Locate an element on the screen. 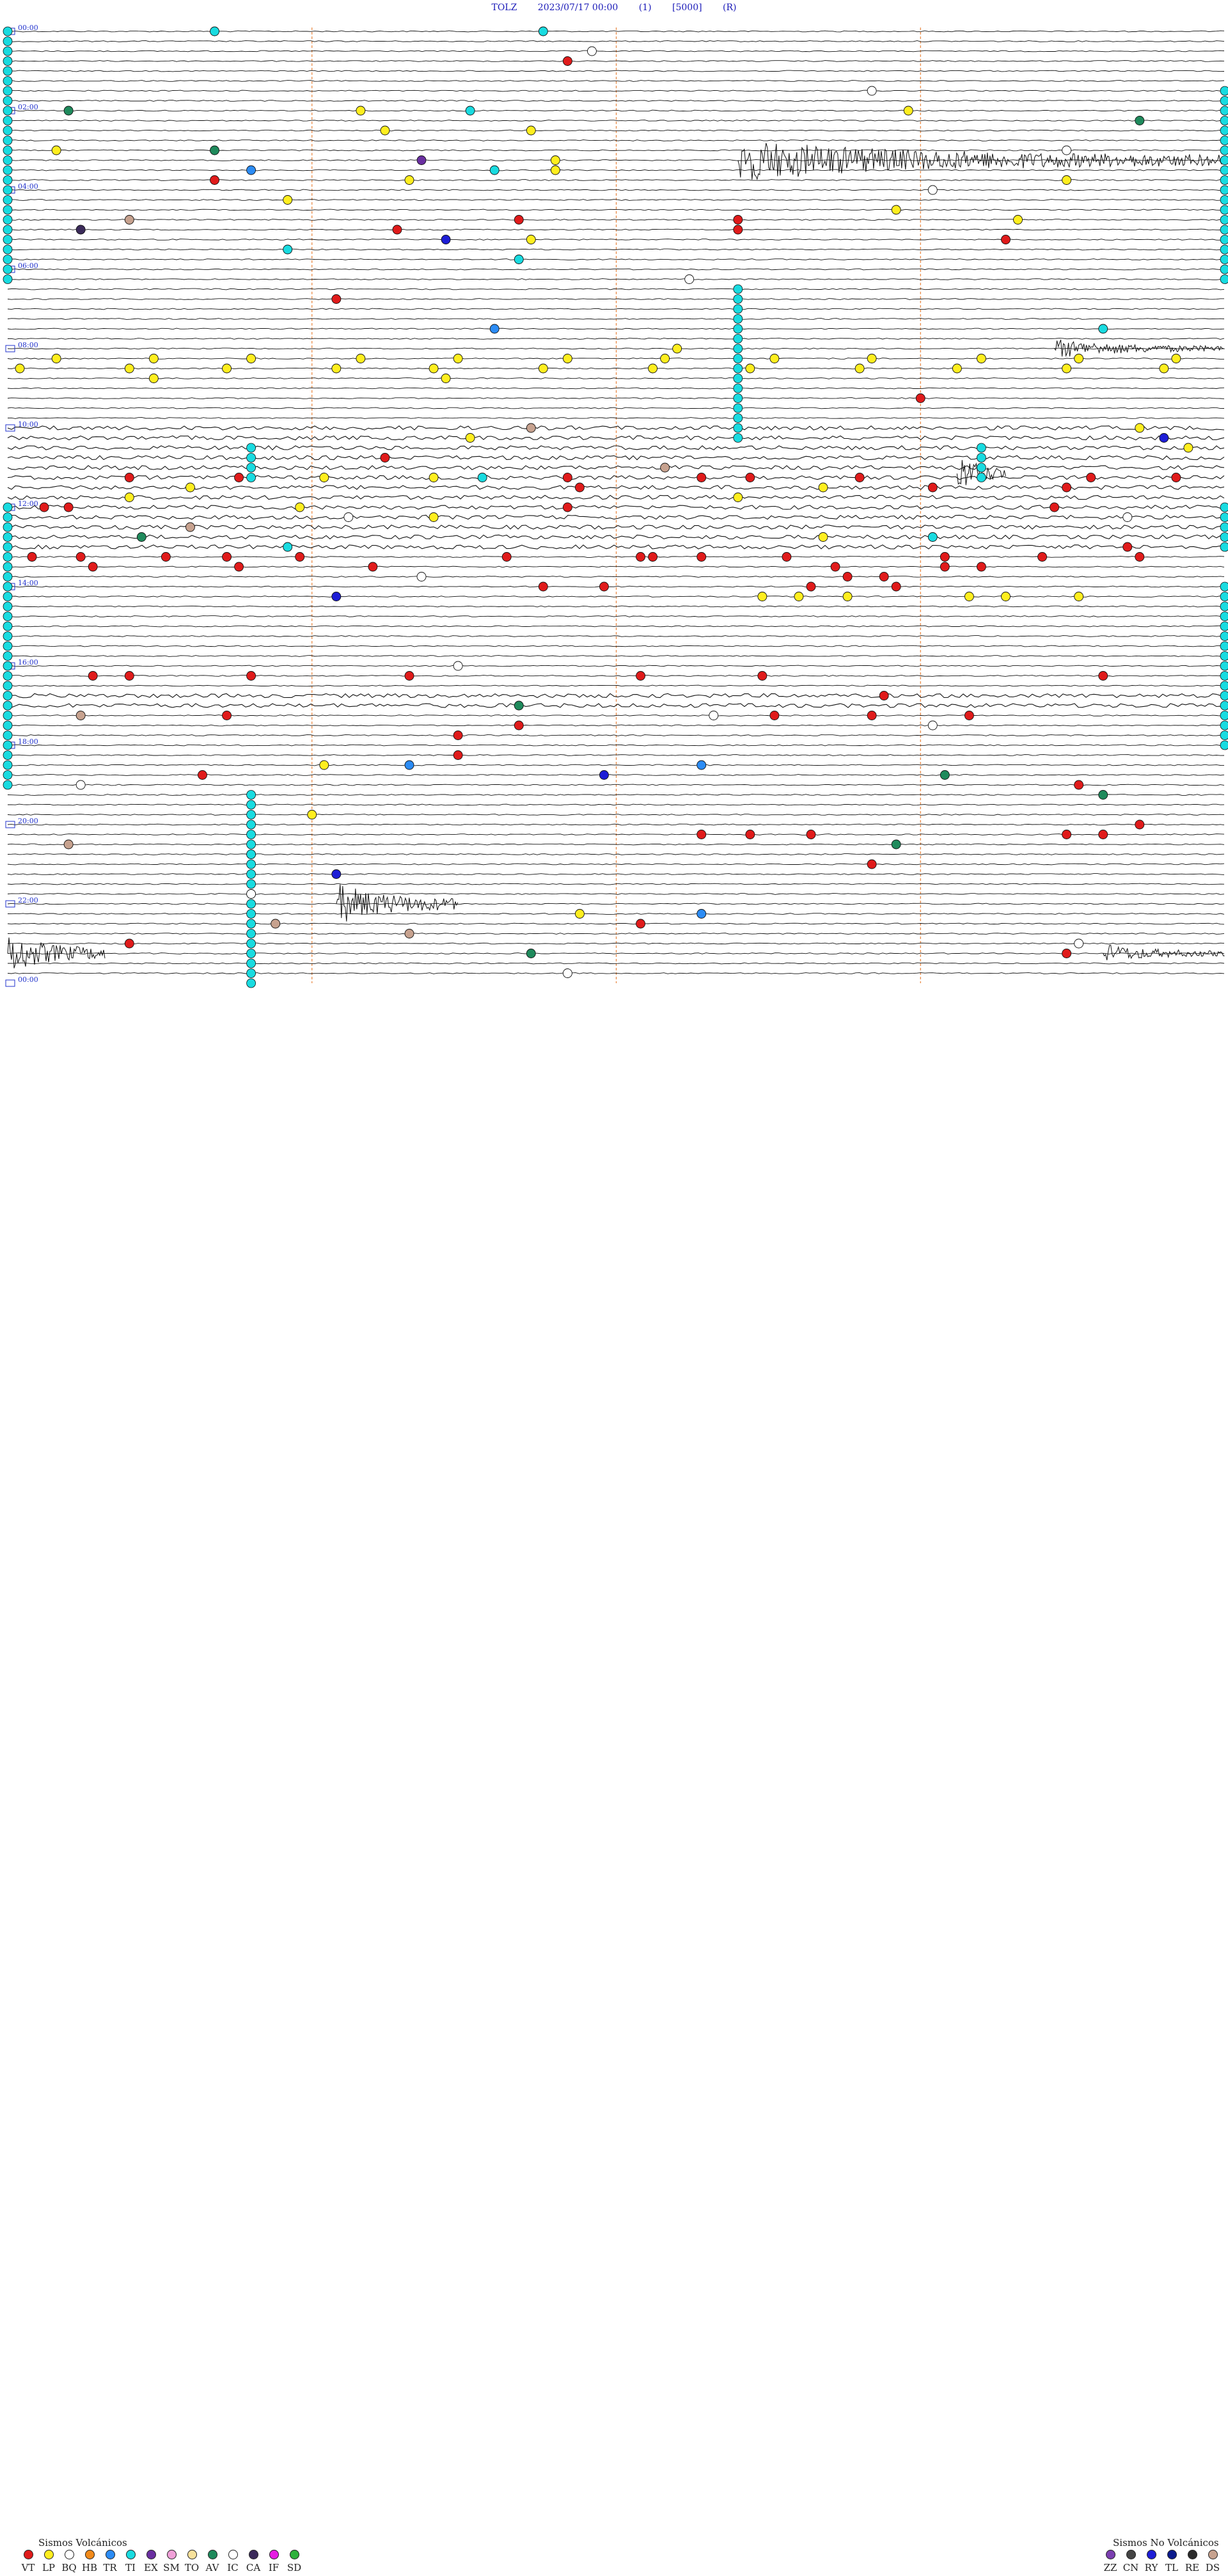 This screenshot has height=2576, width=1228. hour-label-box is located at coordinates (10, 824).